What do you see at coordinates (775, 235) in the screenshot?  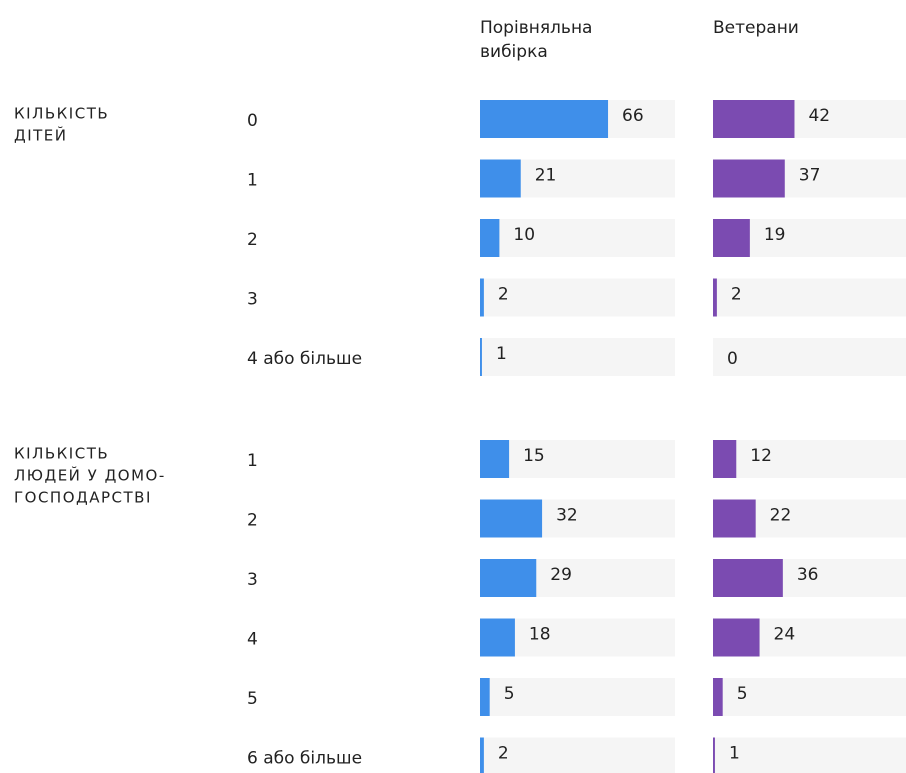 I see `value-label: 19` at bounding box center [775, 235].